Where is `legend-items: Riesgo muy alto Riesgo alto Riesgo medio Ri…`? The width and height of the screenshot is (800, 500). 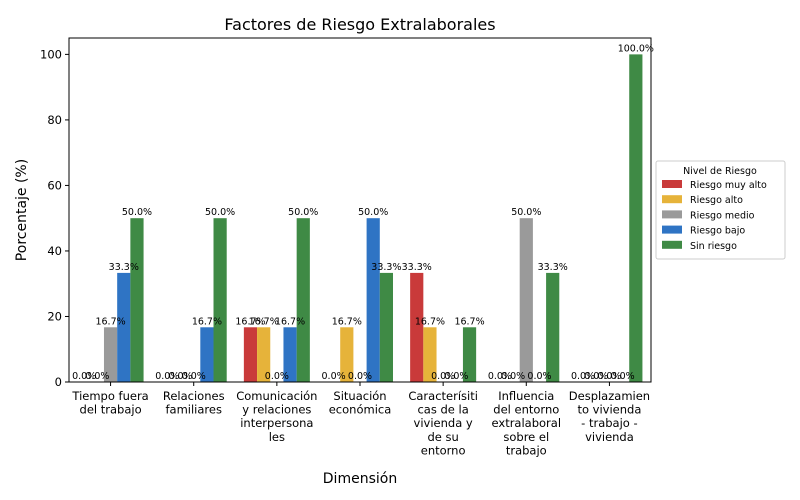 legend-items: Riesgo muy alto Riesgo alto Riesgo medio Ri… is located at coordinates (714, 216).